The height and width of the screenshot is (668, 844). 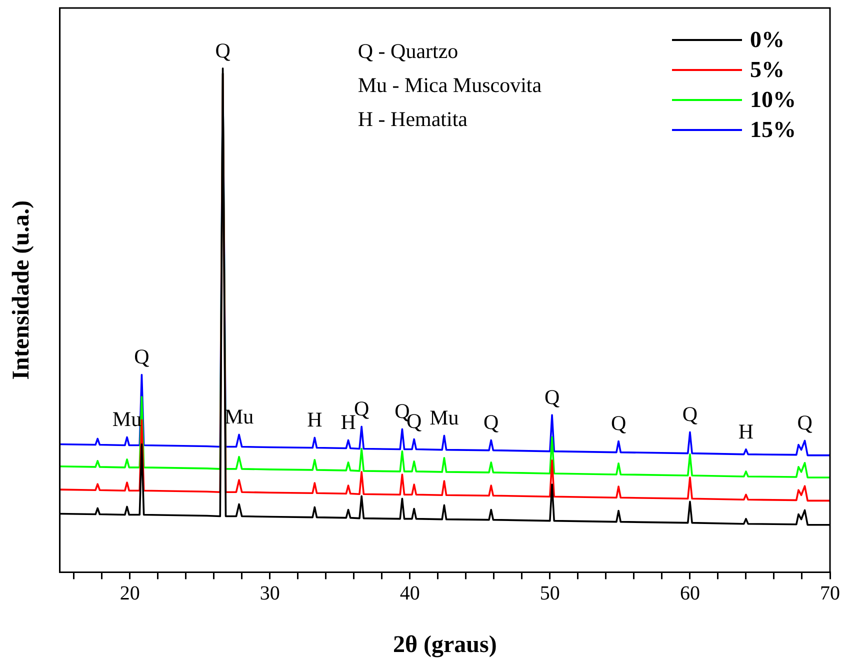 I want to click on legend-label: 10%, so click(x=773, y=99).